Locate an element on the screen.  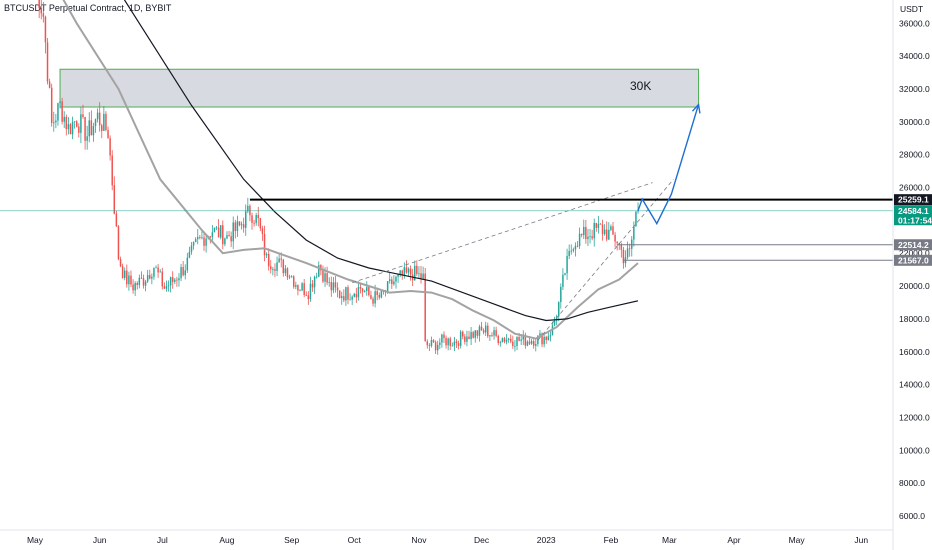
y-tick-label: 32000.0 is located at coordinates (914, 89).